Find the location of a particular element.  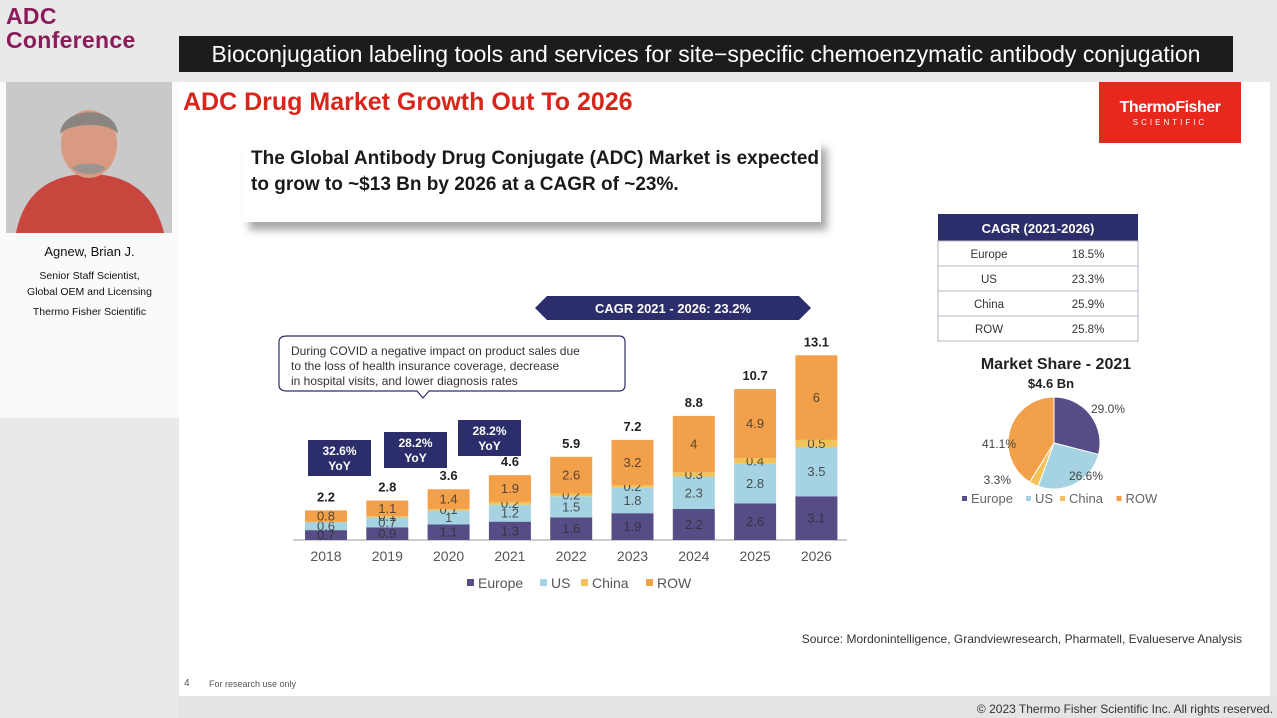

pie-slice-europe is located at coordinates (1077, 426).